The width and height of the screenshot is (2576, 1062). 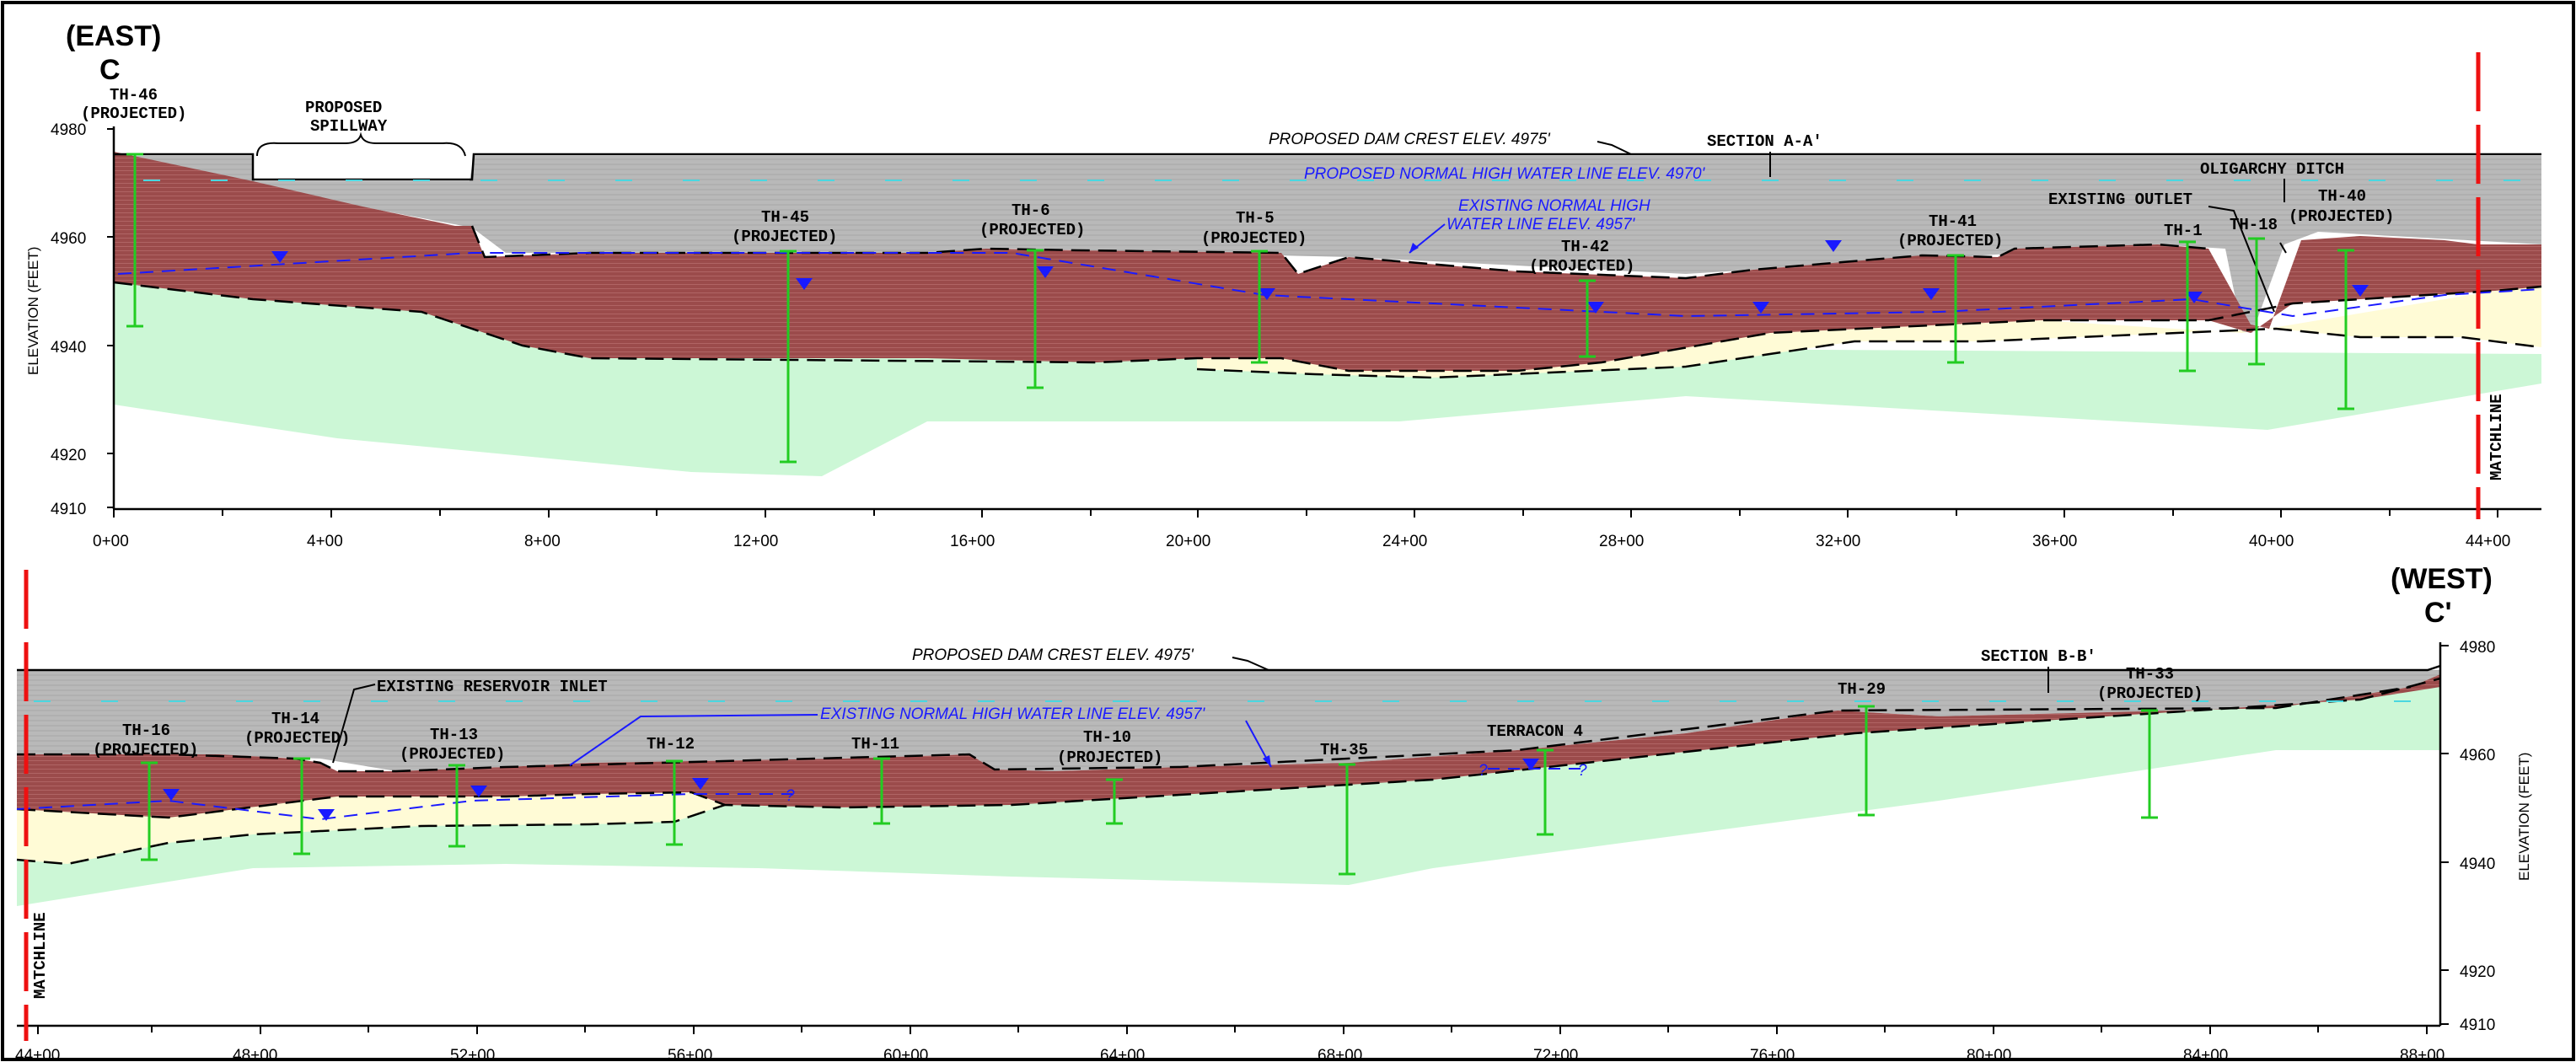 What do you see at coordinates (452, 754) in the screenshot?
I see `boring-sub-th-13: (PROJECTED)` at bounding box center [452, 754].